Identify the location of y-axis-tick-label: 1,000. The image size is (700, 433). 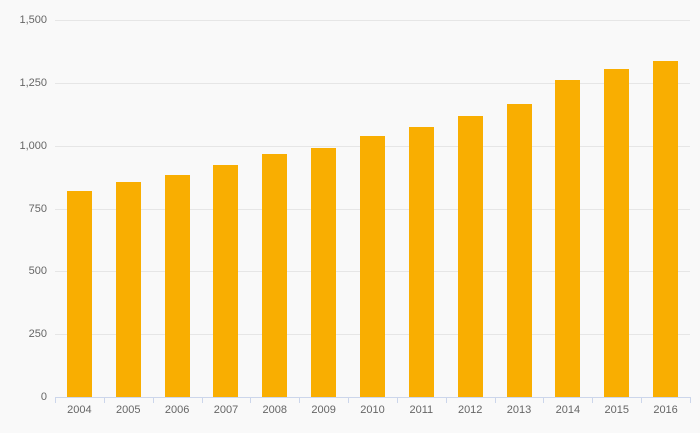
(33, 145).